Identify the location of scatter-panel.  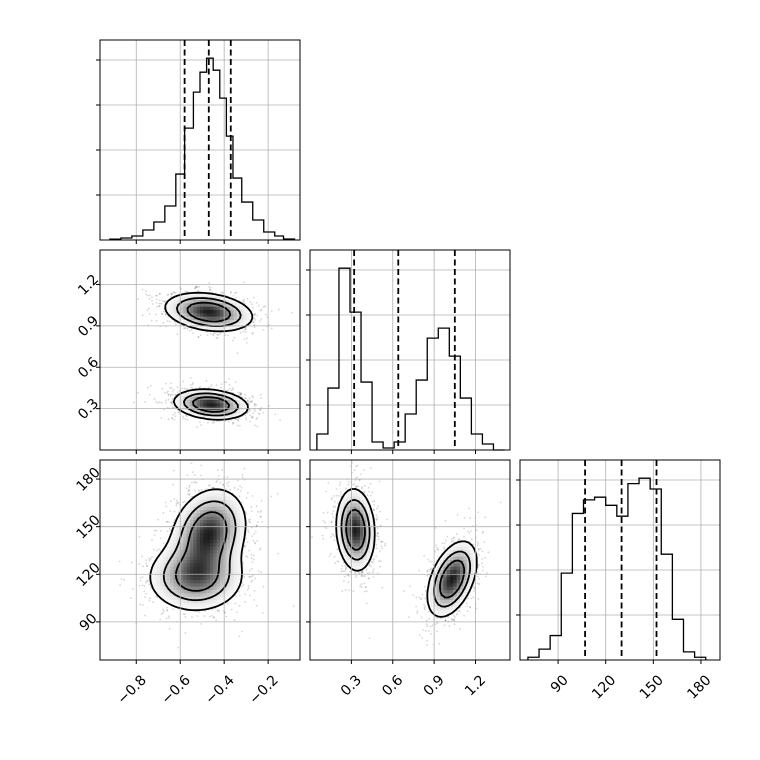
(406, 553).